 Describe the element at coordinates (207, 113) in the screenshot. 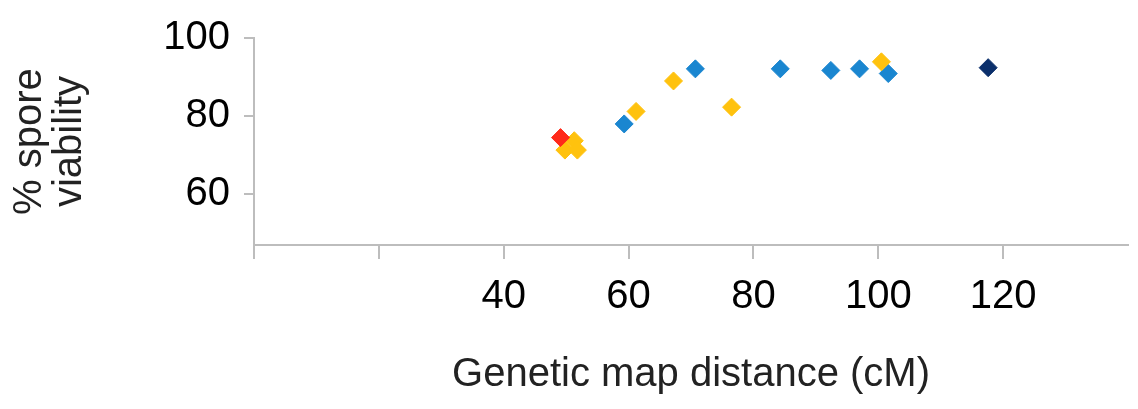

I see `y-tick-label: 80` at that location.